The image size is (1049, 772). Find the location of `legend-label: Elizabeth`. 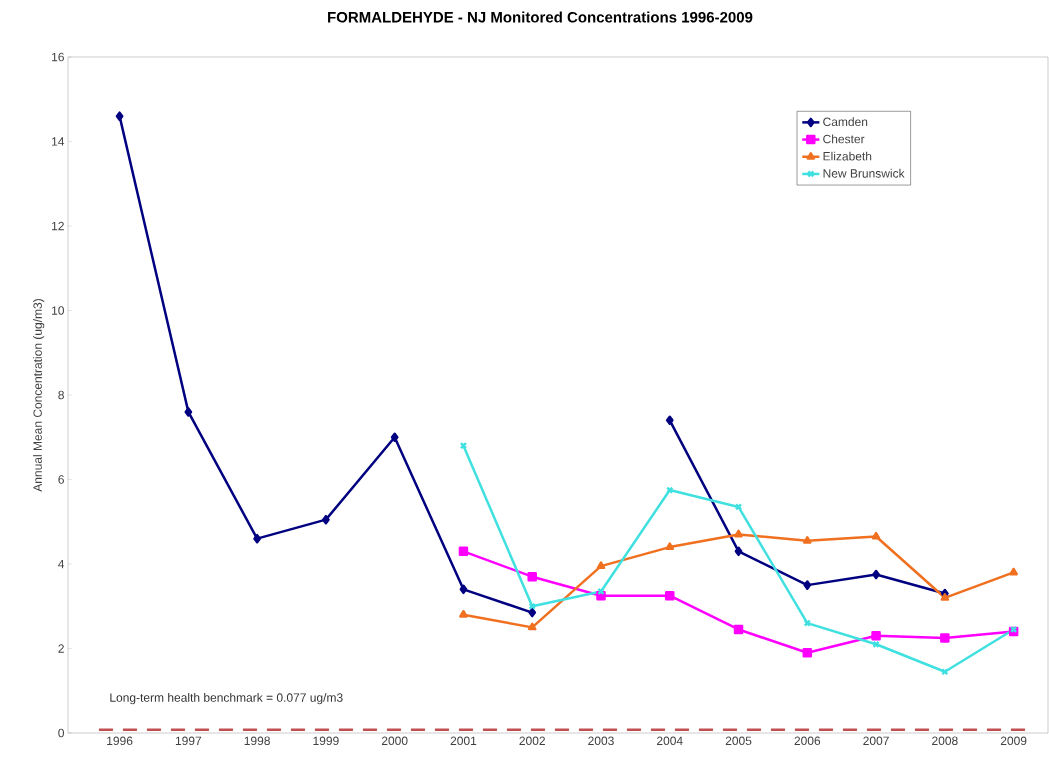

legend-label: Elizabeth is located at coordinates (847, 156).